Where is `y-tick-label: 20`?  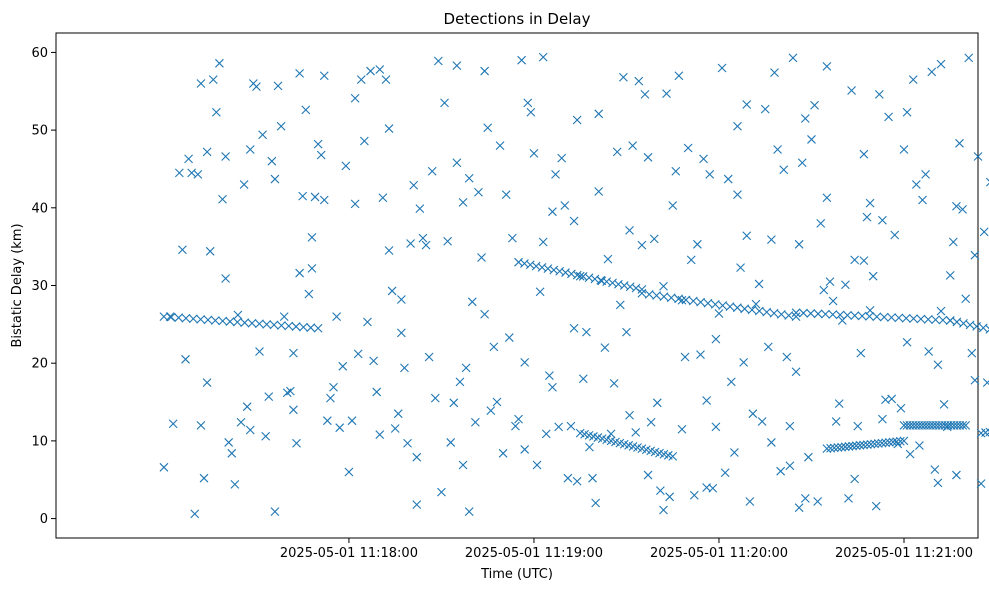
y-tick-label: 20 is located at coordinates (39, 364).